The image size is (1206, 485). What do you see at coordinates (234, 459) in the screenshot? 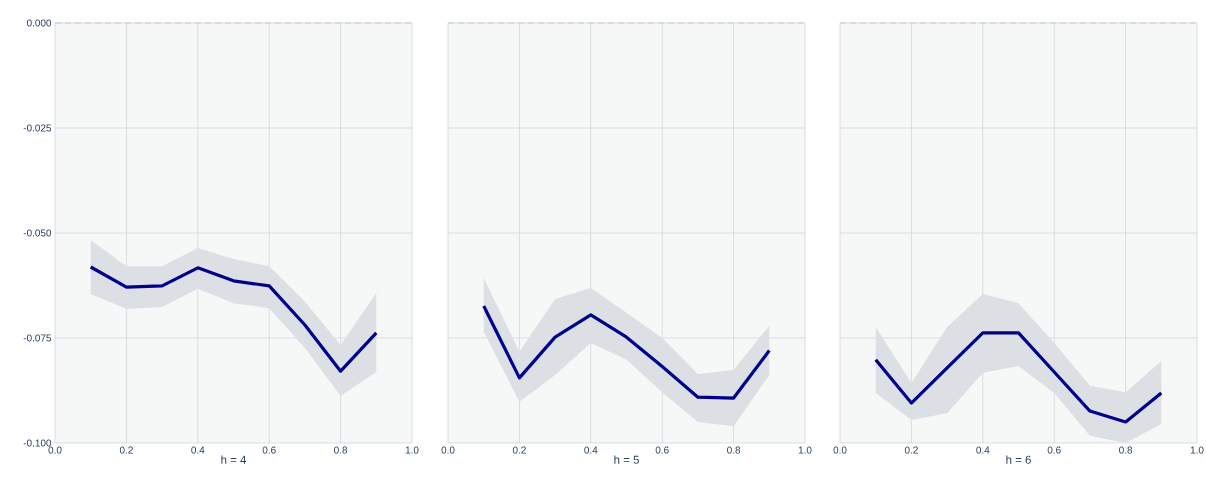
I see `x-axis-title: h = 4` at bounding box center [234, 459].